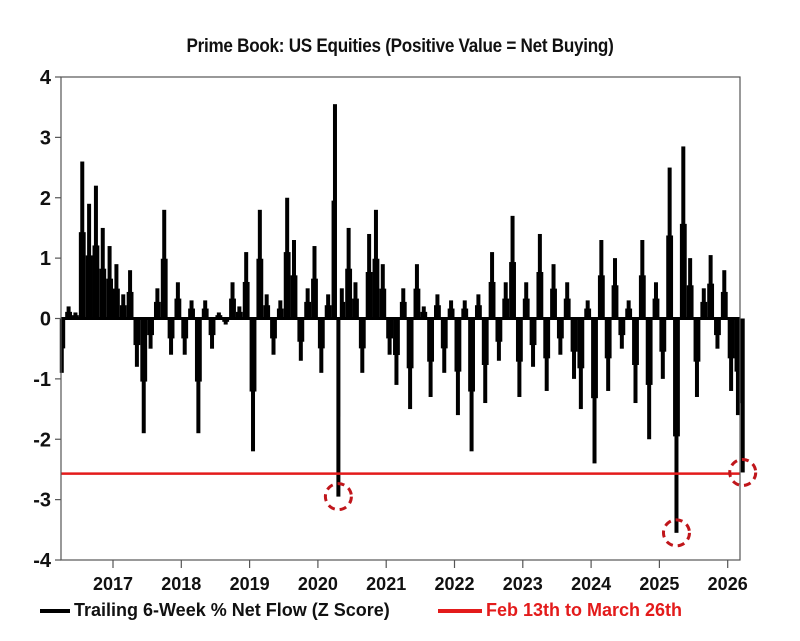 The height and width of the screenshot is (641, 800). I want to click on x-tick-label: 2021, so click(386, 584).